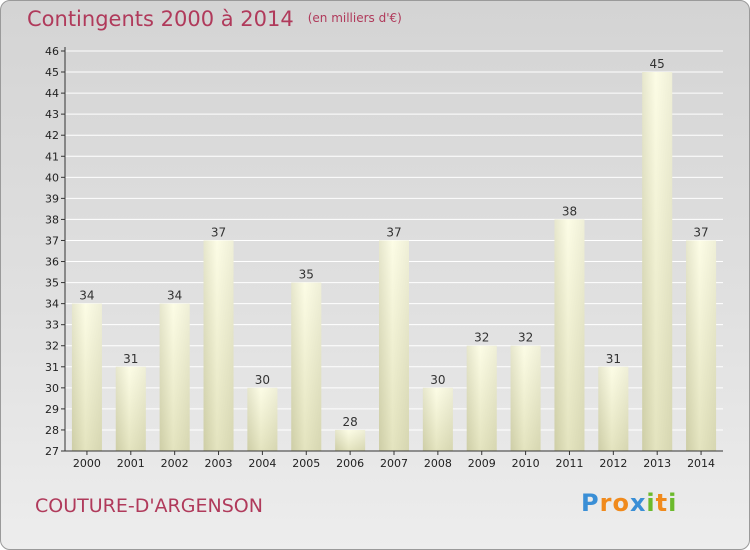 This screenshot has width=750, height=550. Describe the element at coordinates (219, 463) in the screenshot. I see `x-tick-label: 2003` at that location.